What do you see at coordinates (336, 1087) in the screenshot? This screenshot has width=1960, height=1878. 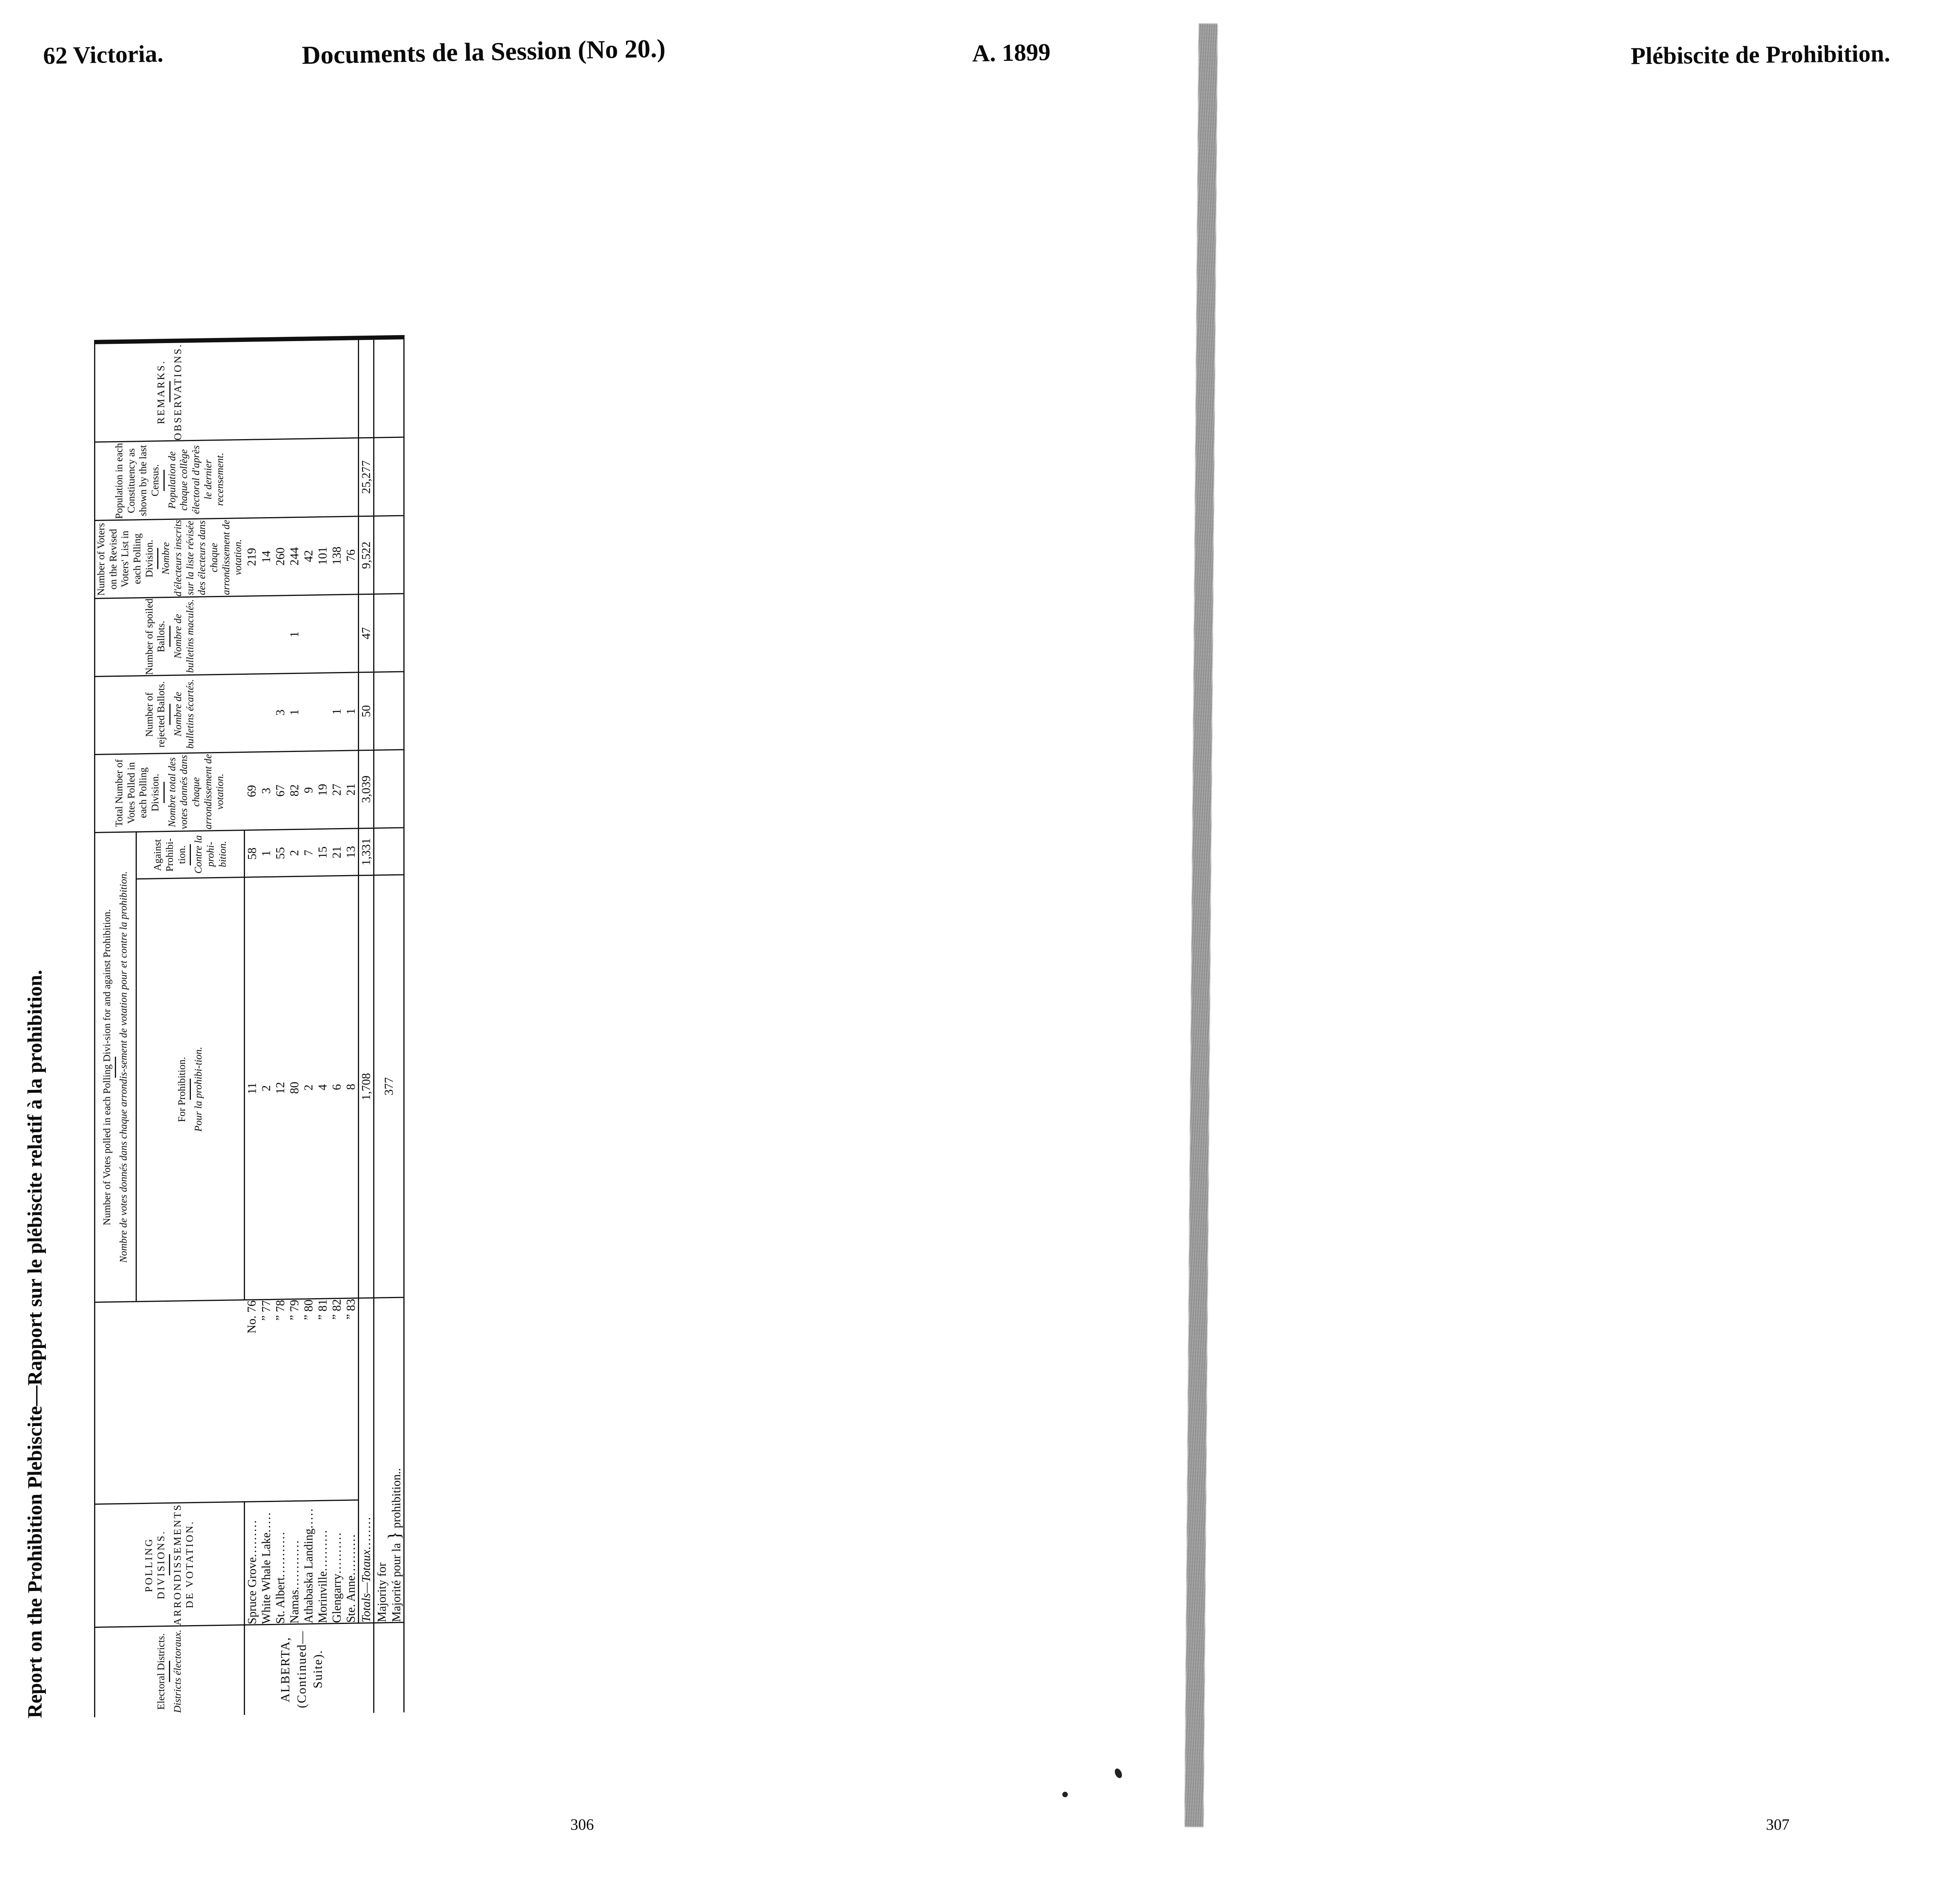 I see `votes-for: 6` at bounding box center [336, 1087].